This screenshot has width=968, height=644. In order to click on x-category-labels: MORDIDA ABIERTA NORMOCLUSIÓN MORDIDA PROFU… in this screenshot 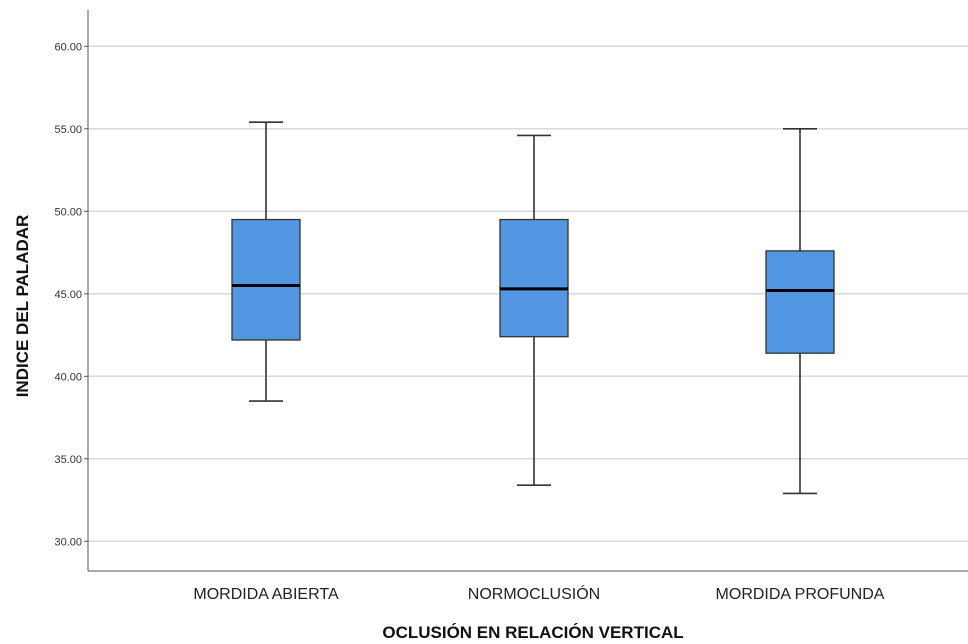, I will do `click(538, 593)`.